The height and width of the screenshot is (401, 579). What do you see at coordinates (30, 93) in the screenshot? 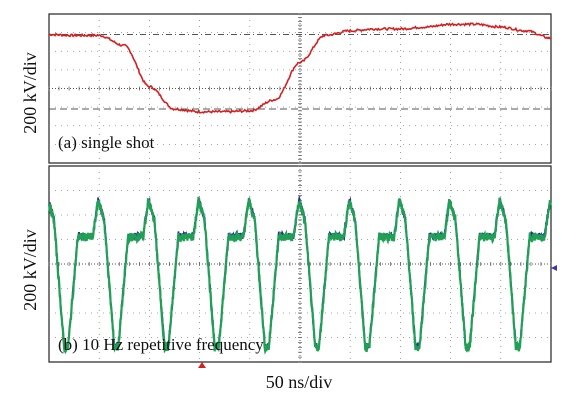
I see `y-axis-label-top: 200 kV/div` at bounding box center [30, 93].